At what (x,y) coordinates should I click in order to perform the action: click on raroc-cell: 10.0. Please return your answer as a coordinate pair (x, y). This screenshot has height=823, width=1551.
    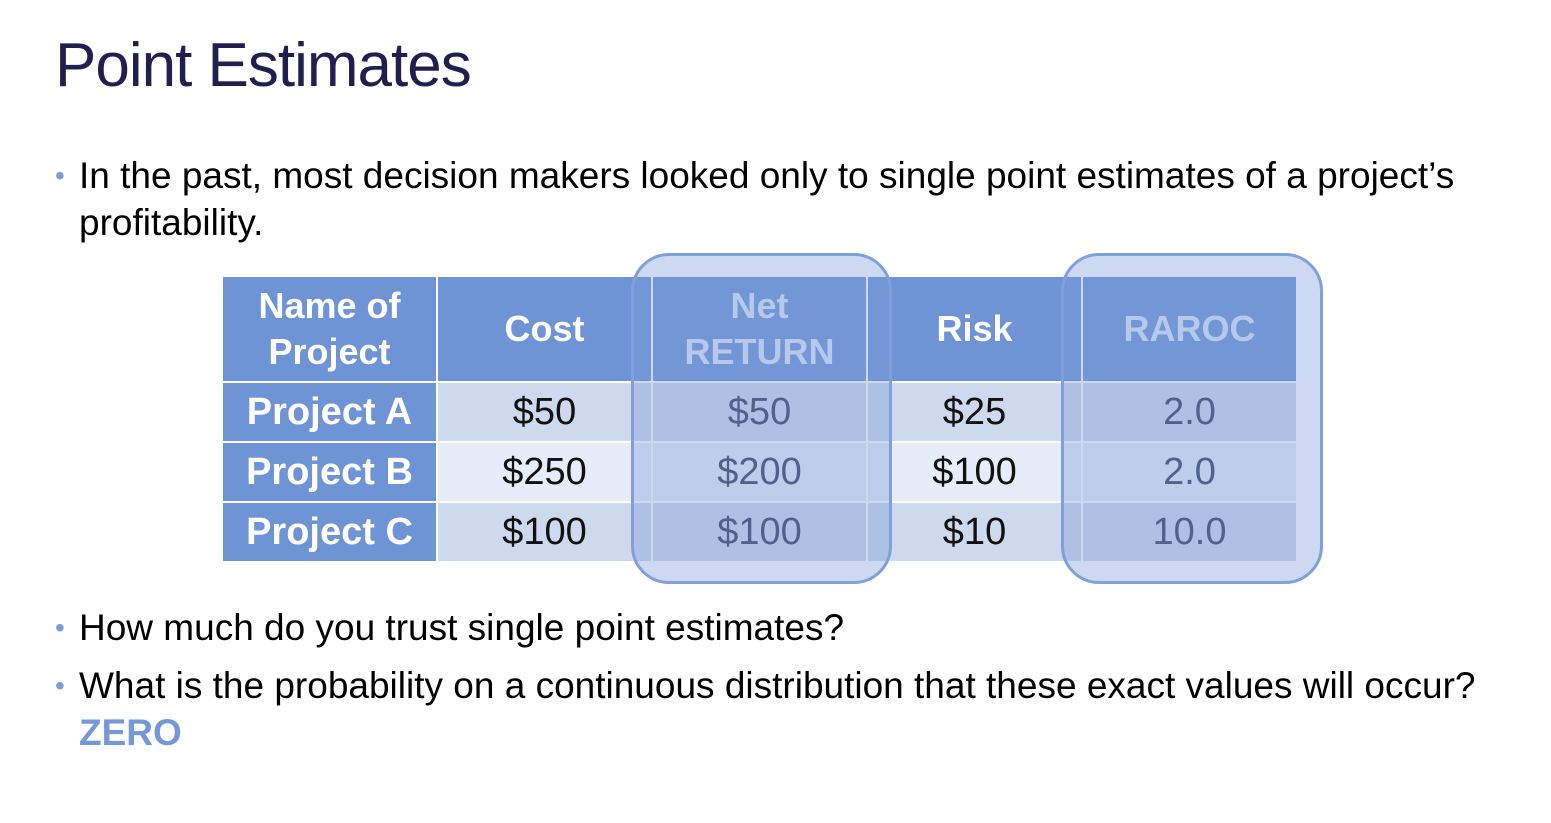
    Looking at the image, I should click on (1189, 532).